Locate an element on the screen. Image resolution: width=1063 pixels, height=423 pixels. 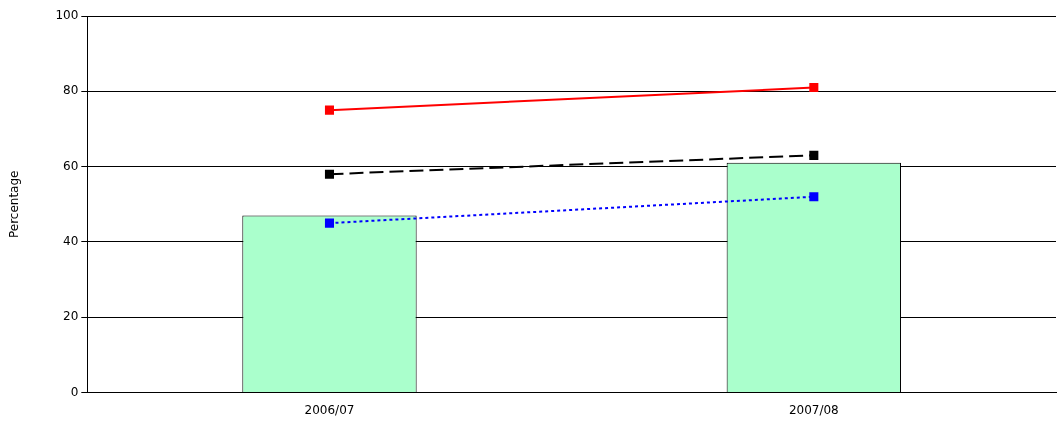
x-tick-label: 2006/07 is located at coordinates (329, 409).